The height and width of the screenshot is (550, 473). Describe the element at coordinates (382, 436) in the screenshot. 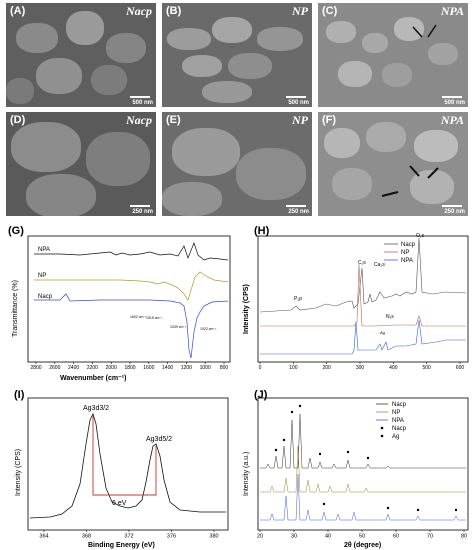

I see `legend-marker-ag` at that location.